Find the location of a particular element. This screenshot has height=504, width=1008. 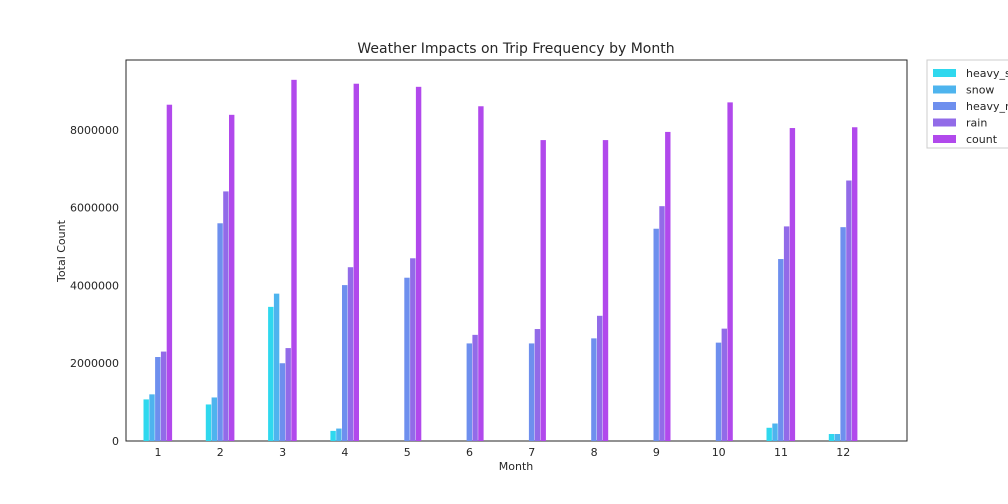

legend-label-snow: snow is located at coordinates (980, 90).